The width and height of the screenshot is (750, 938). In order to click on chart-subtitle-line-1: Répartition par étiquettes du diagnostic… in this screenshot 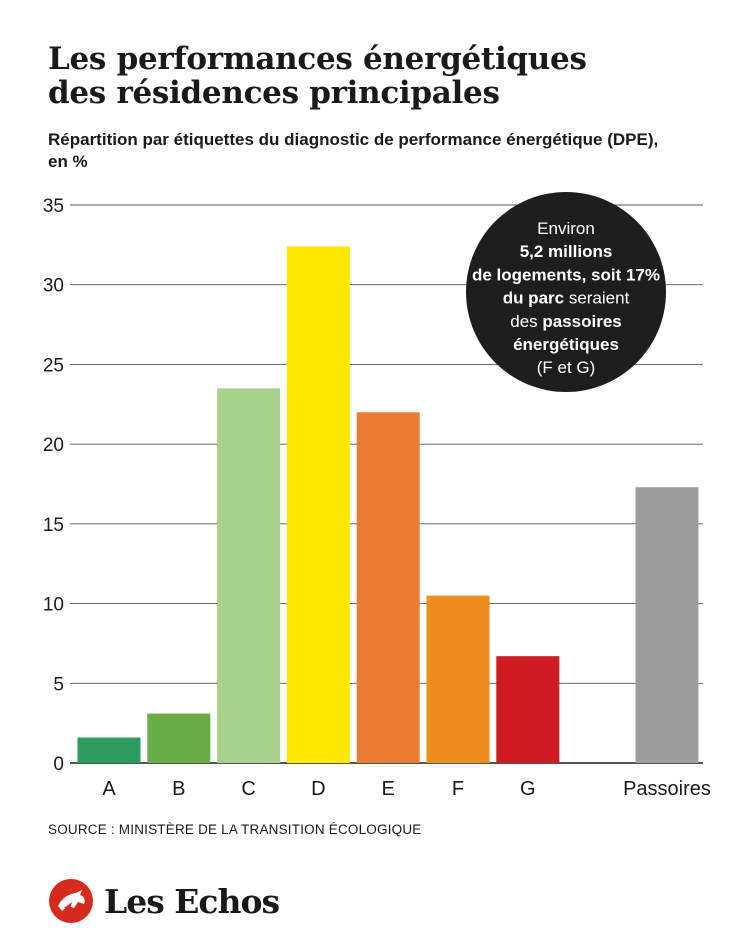, I will do `click(353, 139)`.